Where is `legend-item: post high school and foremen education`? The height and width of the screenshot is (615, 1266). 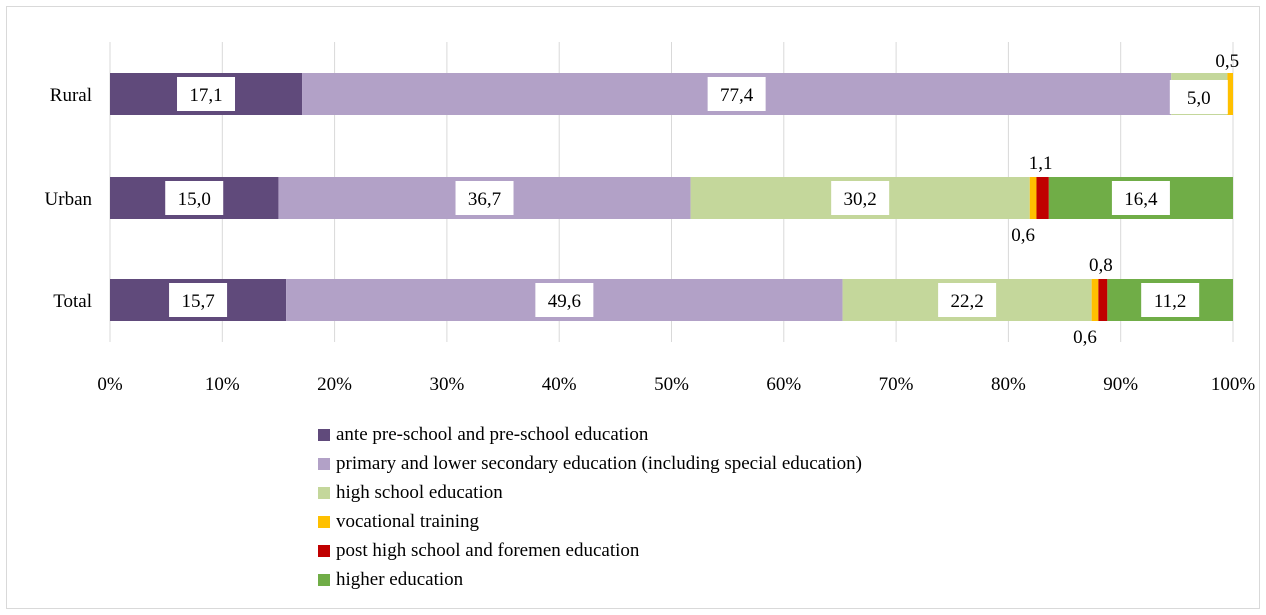 legend-item: post high school and foremen education is located at coordinates (590, 550).